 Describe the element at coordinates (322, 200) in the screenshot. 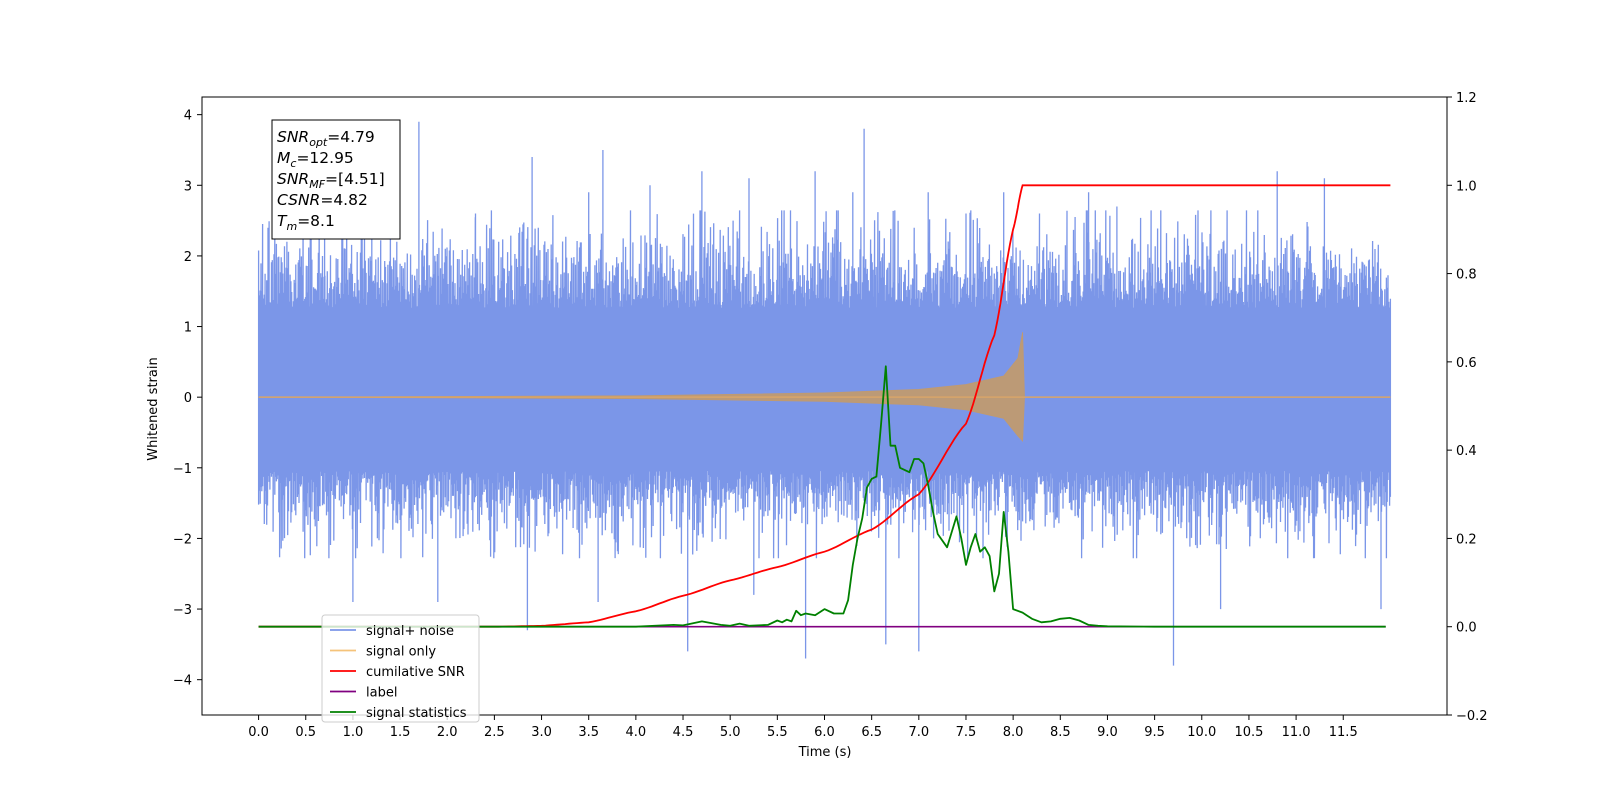

I see `annotation-line: CSNR=4.82` at that location.